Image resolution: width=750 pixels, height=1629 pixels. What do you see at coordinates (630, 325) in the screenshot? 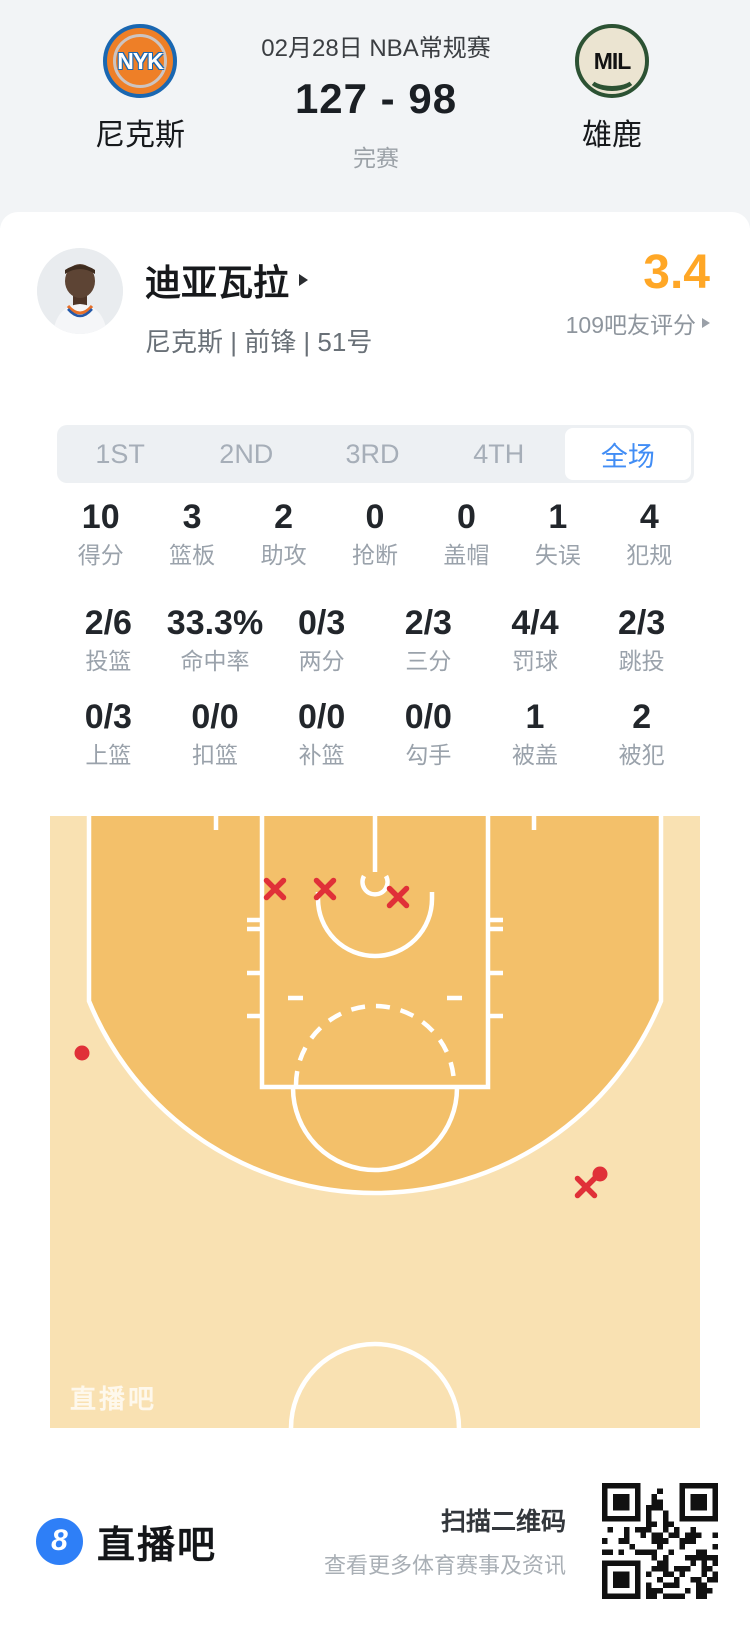
I see `rating-label: 109吧友评分` at bounding box center [630, 325].